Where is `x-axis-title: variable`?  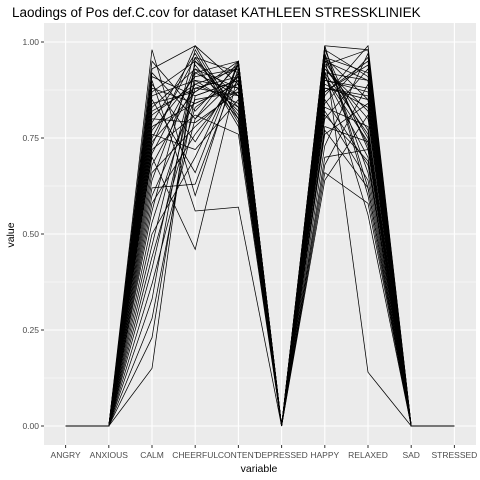 x-axis-title: variable is located at coordinates (259, 469).